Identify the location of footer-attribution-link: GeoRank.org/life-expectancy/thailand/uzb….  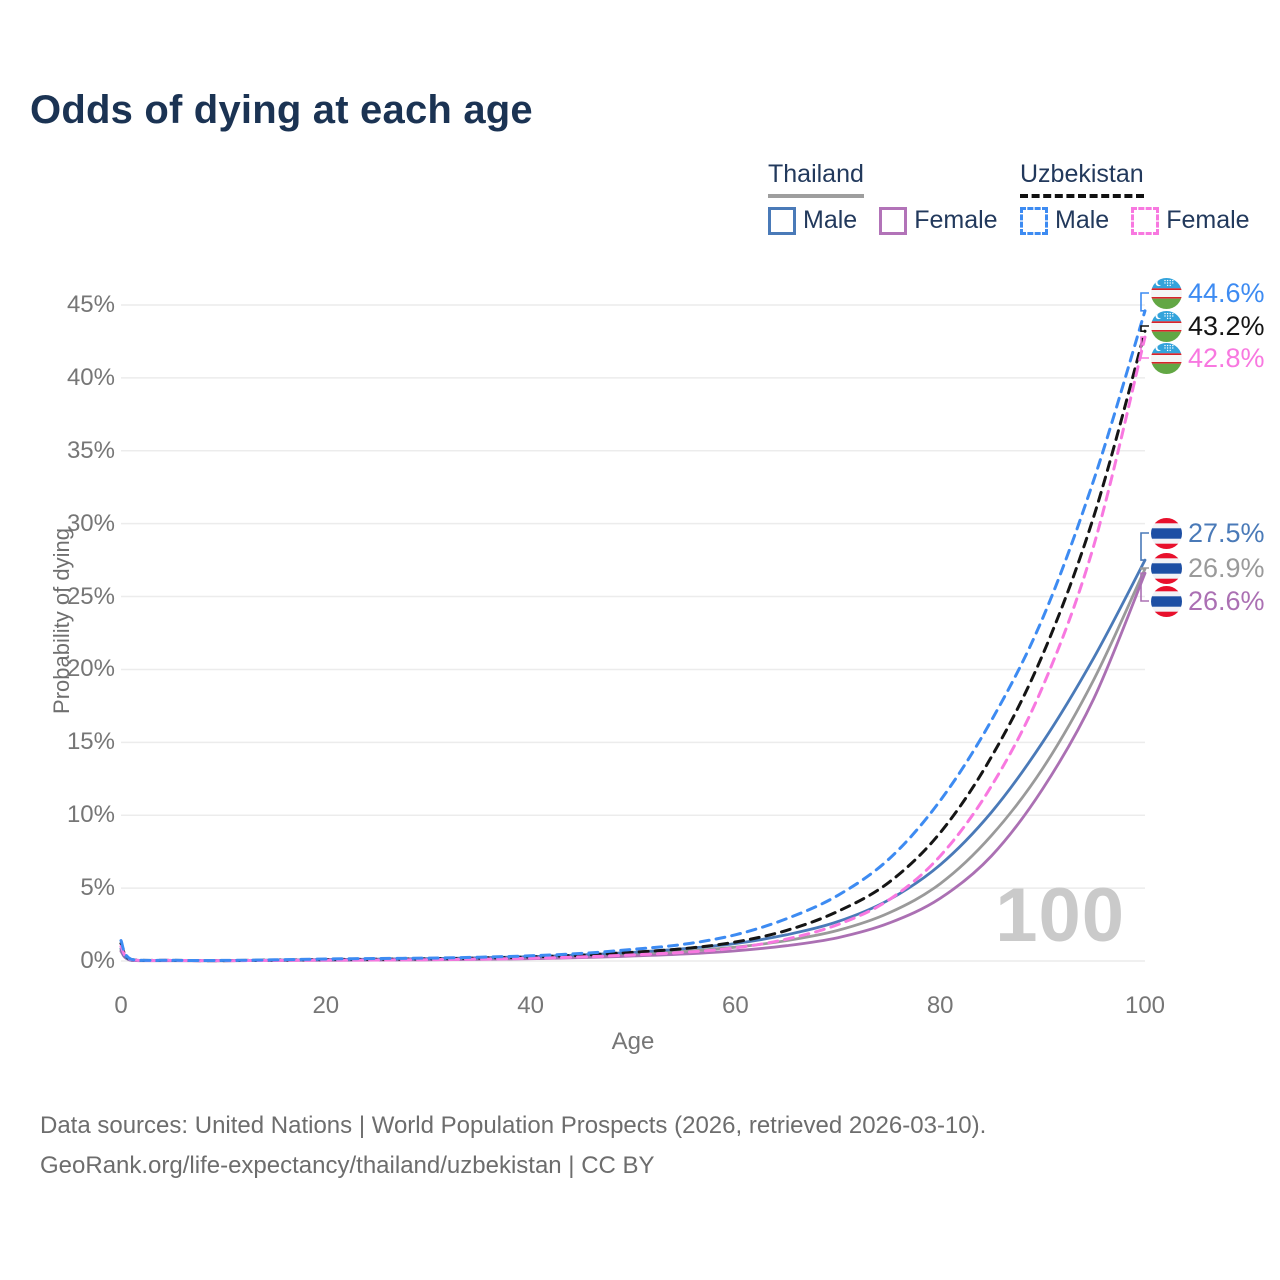
(347, 1165).